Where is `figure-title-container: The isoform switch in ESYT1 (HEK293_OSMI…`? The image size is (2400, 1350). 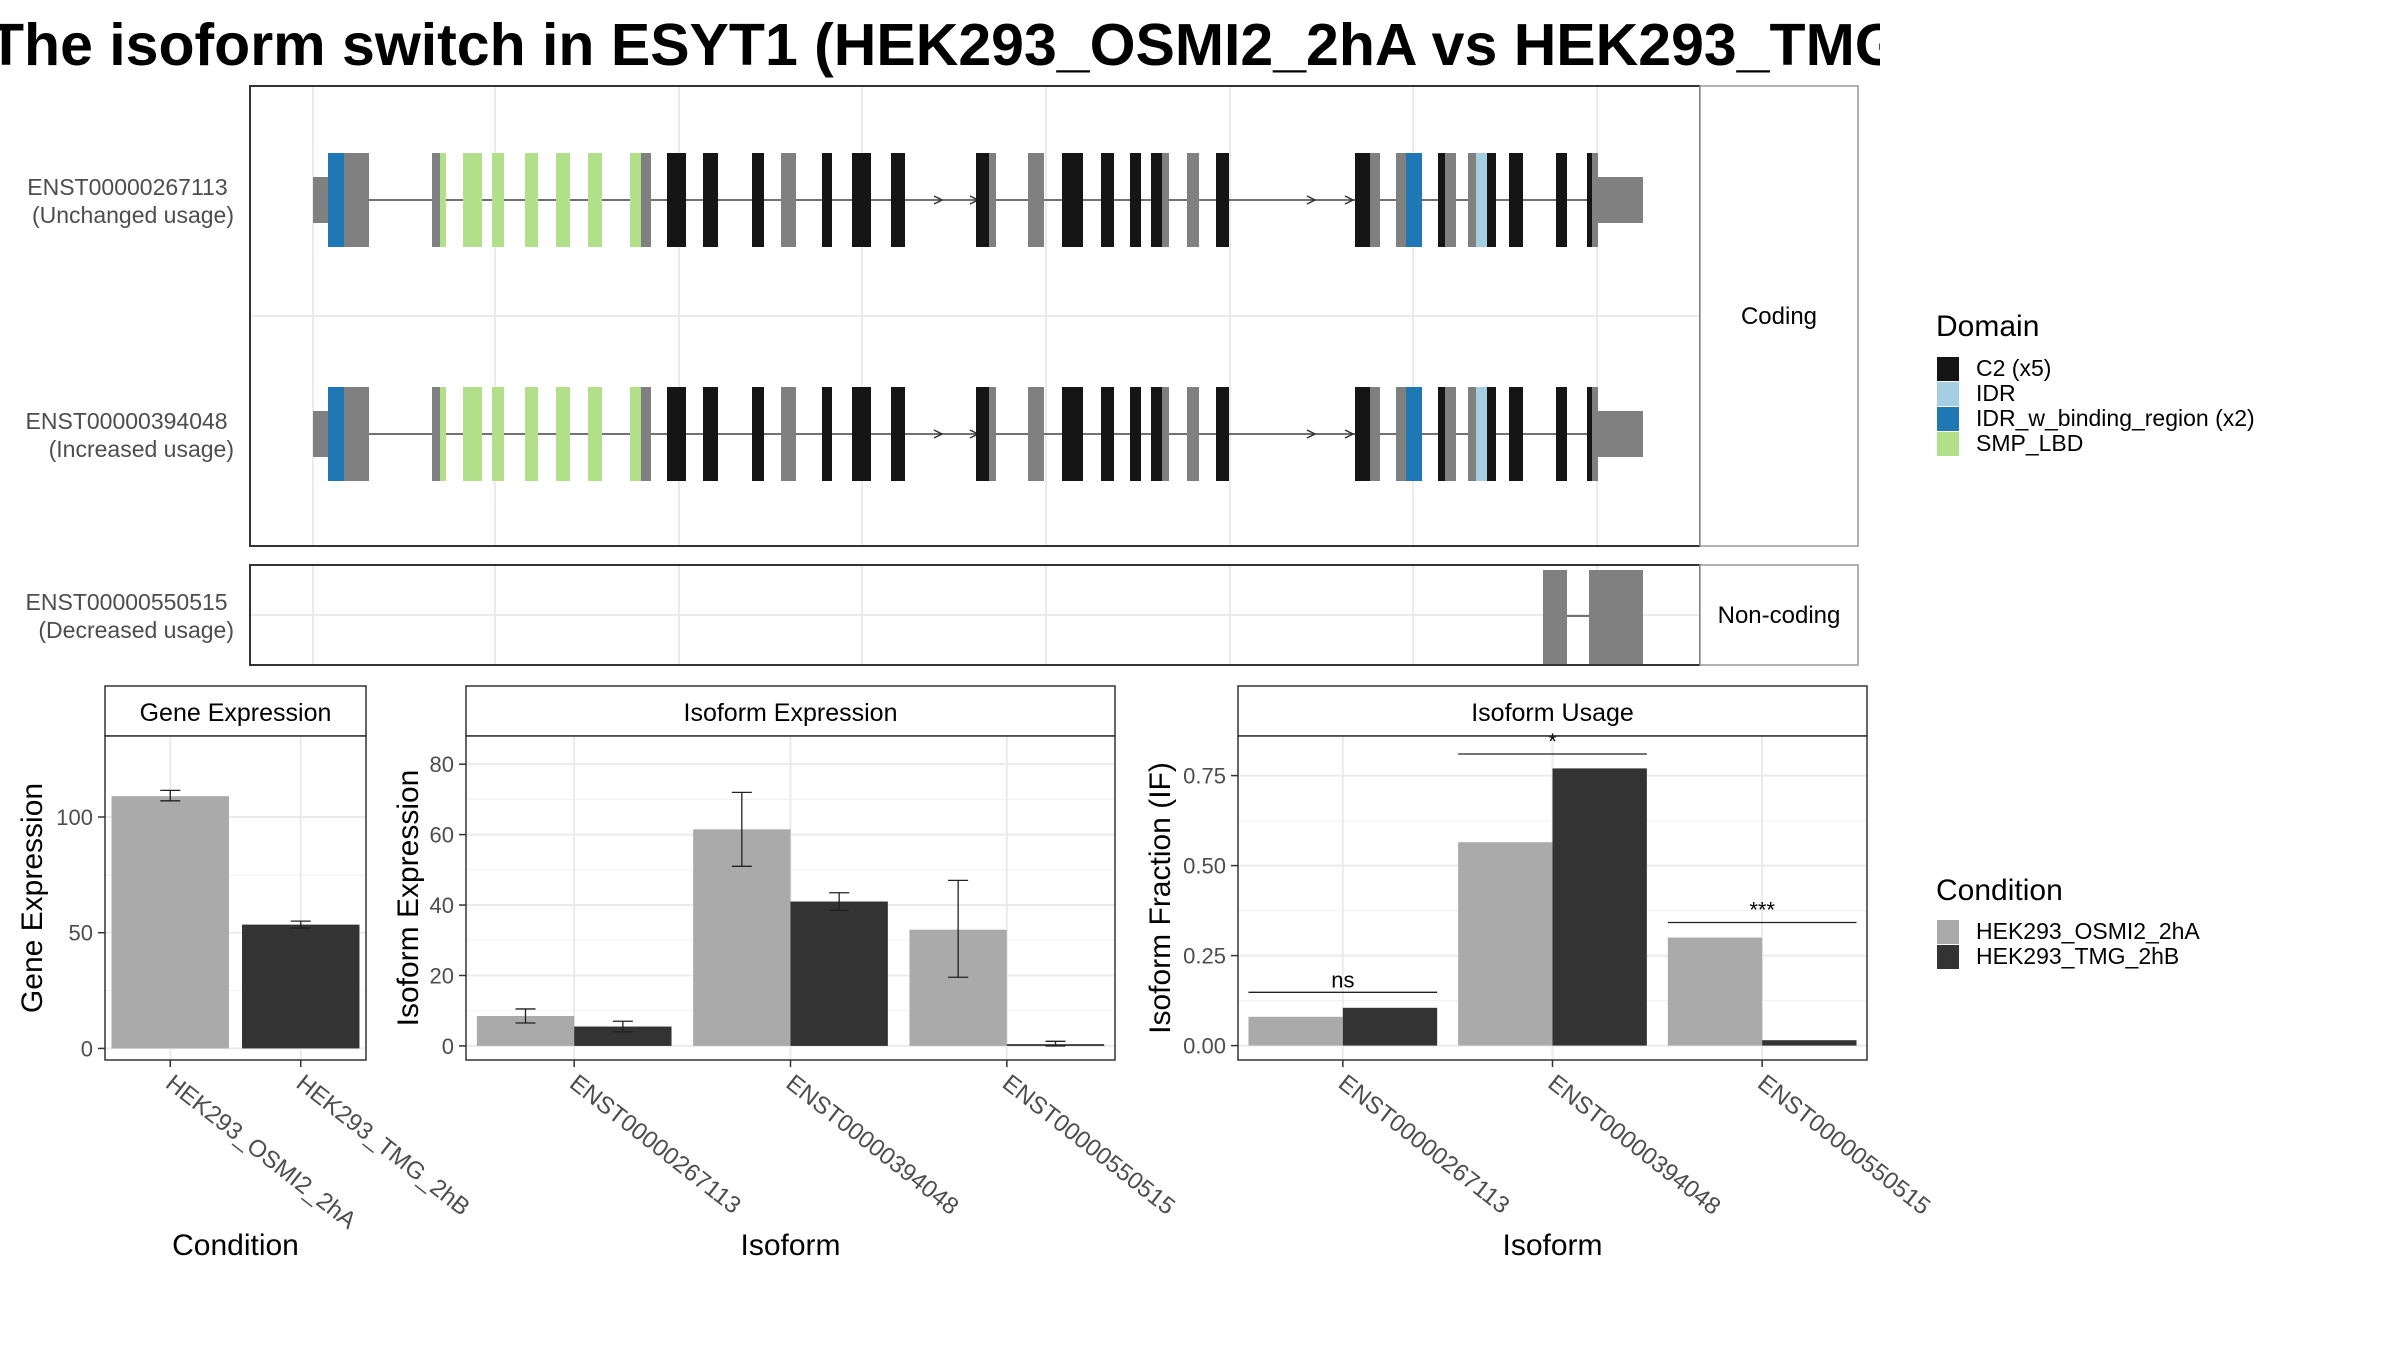 figure-title-container: The isoform switch in ESYT1 (HEK293_OSMI… is located at coordinates (940, 45).